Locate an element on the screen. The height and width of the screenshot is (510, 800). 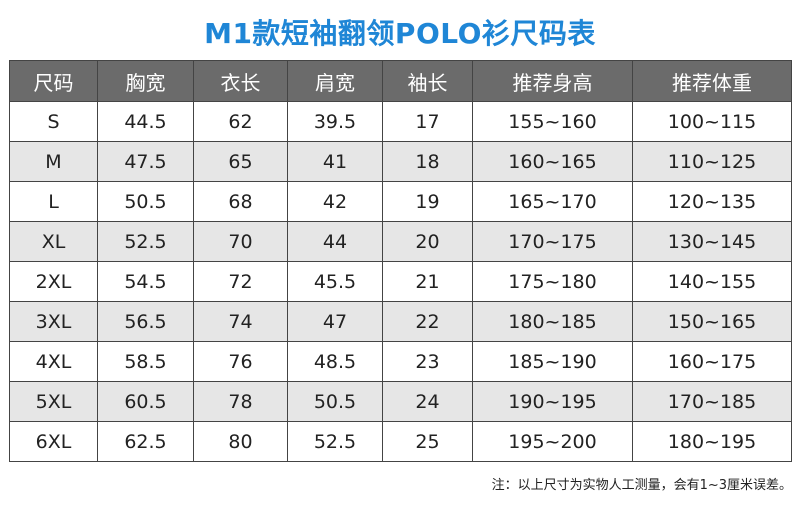
table-cell: 180~185 is located at coordinates (552, 321).